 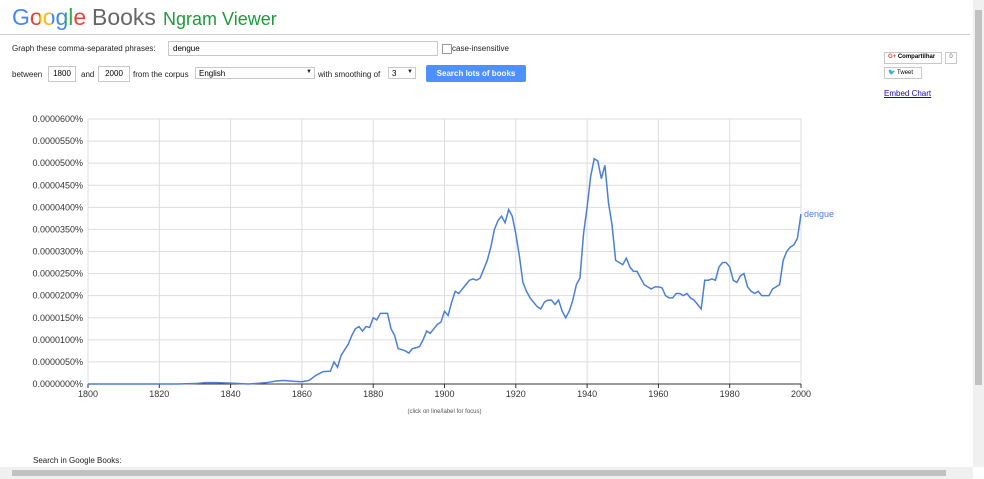 What do you see at coordinates (114, 74) in the screenshot?
I see `end-year-input: 2000` at bounding box center [114, 74].